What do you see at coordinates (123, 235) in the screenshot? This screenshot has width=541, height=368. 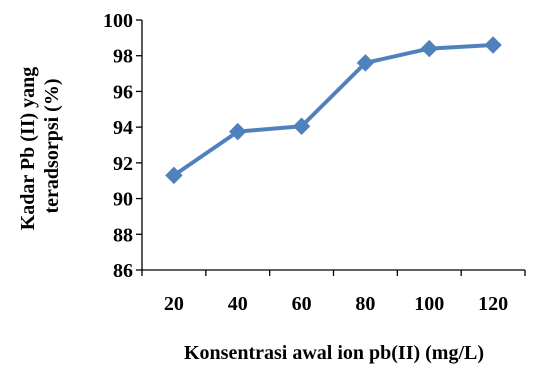 I see `y-tick-label: 88` at bounding box center [123, 235].